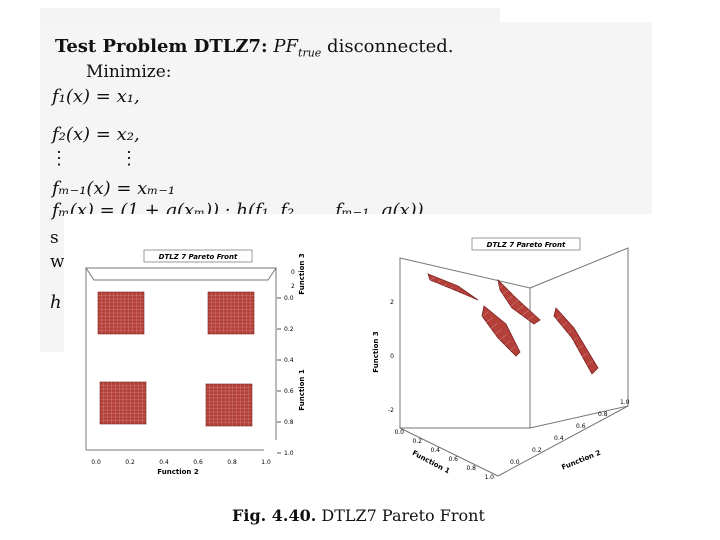 This screenshot has width=720, height=540. Describe the element at coordinates (289, 329) in the screenshot. I see `left-y-tick-label: 0.2` at that location.